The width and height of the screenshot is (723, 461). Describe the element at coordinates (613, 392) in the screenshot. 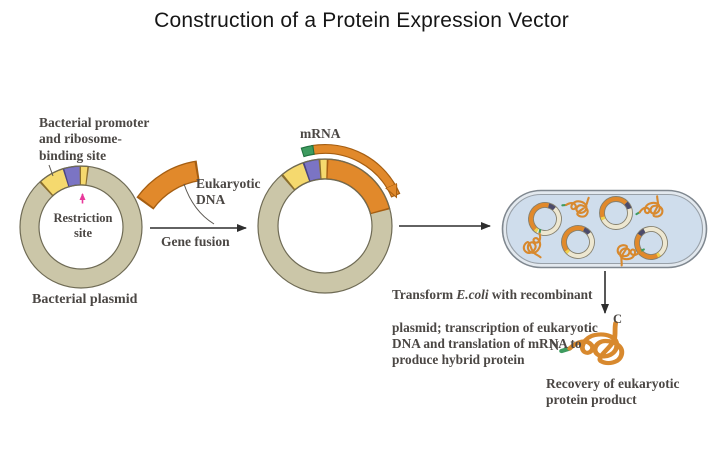

I see `recovery-label: Recovery of eukaryotic protein product` at that location.